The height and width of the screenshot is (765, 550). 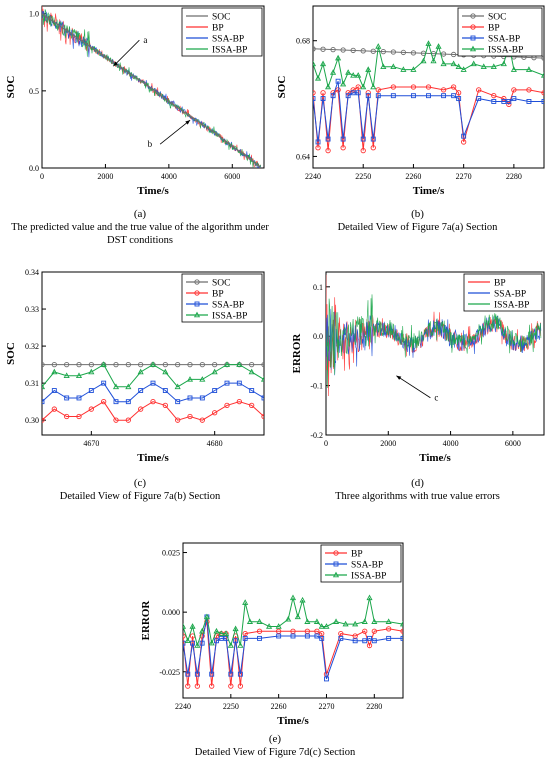 What do you see at coordinates (514, 176) in the screenshot?
I see `x-tick-label: 2280` at bounding box center [514, 176].